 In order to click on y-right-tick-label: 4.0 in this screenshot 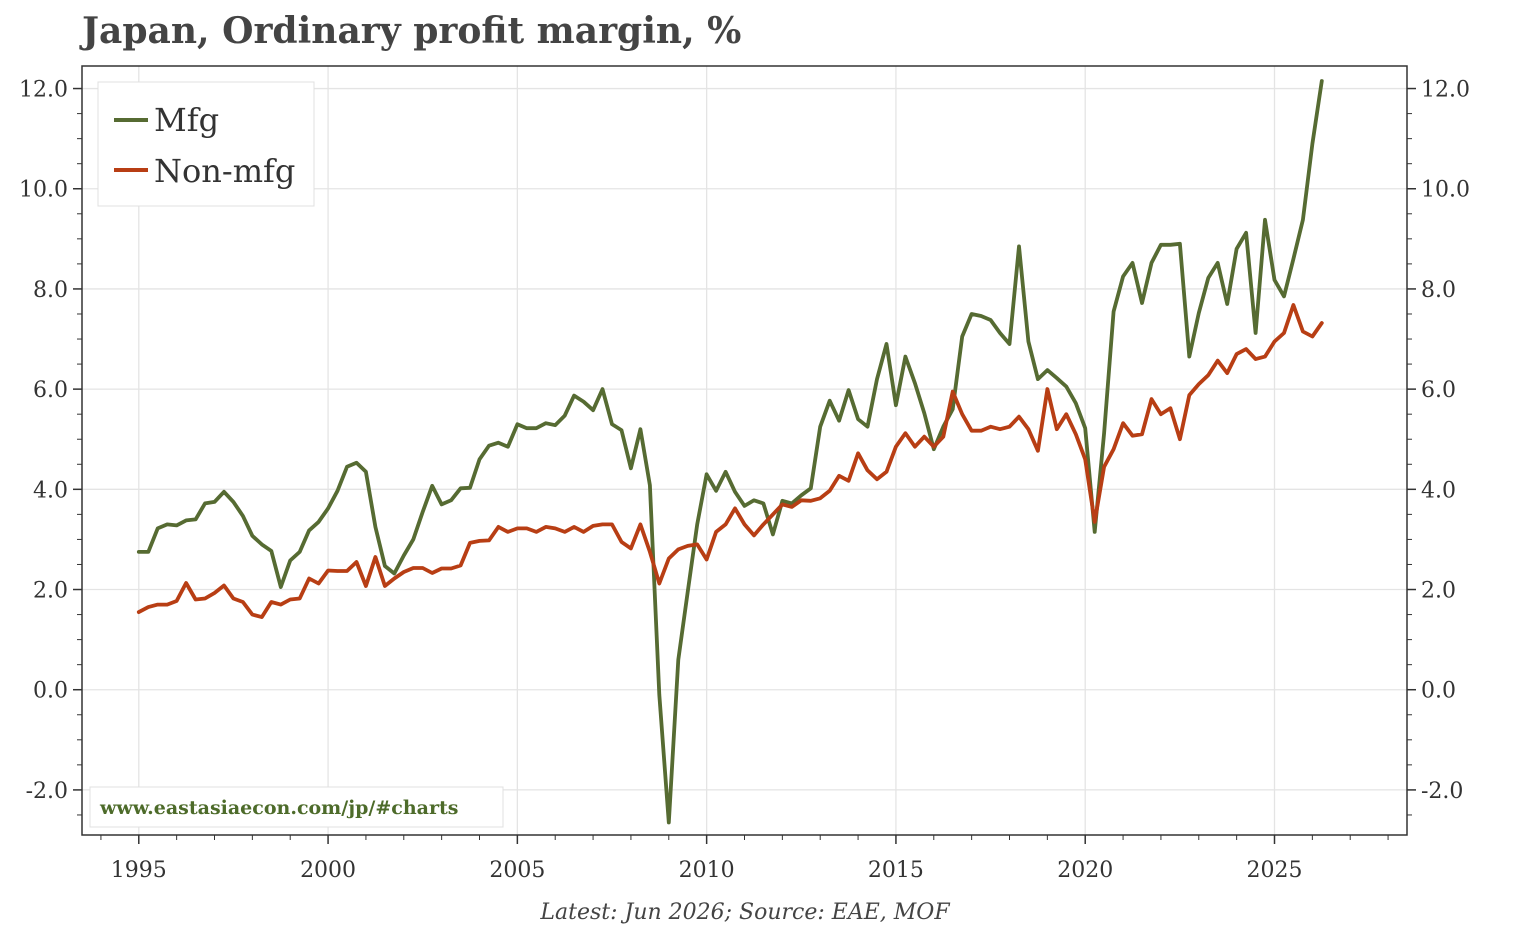, I will do `click(1438, 490)`.